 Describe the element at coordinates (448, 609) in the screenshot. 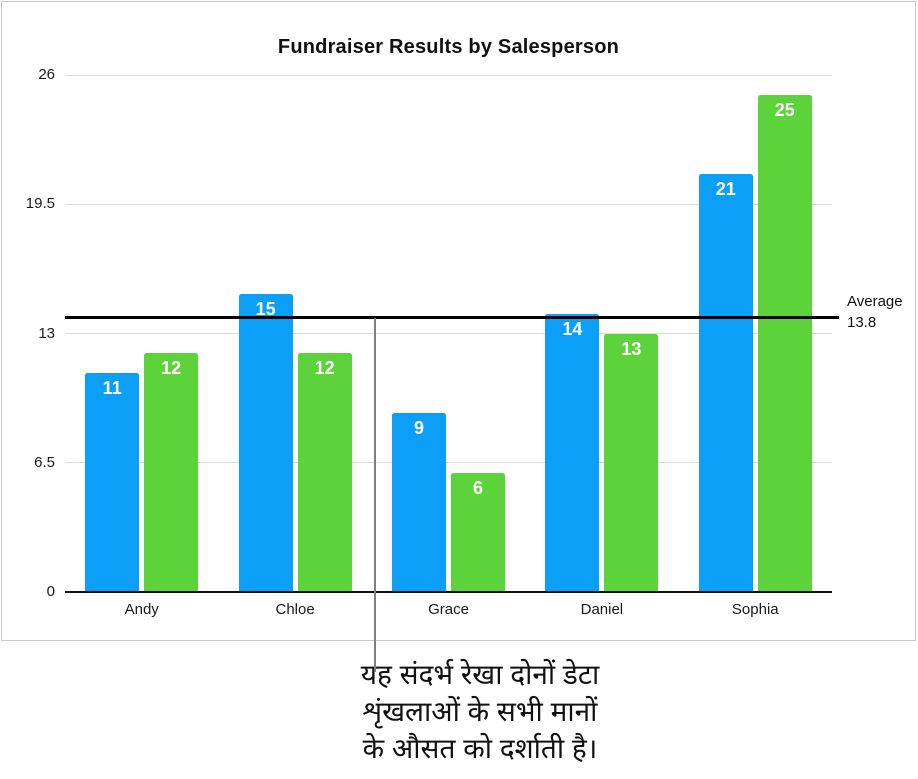

I see `x-axis-category-label: Grace` at that location.